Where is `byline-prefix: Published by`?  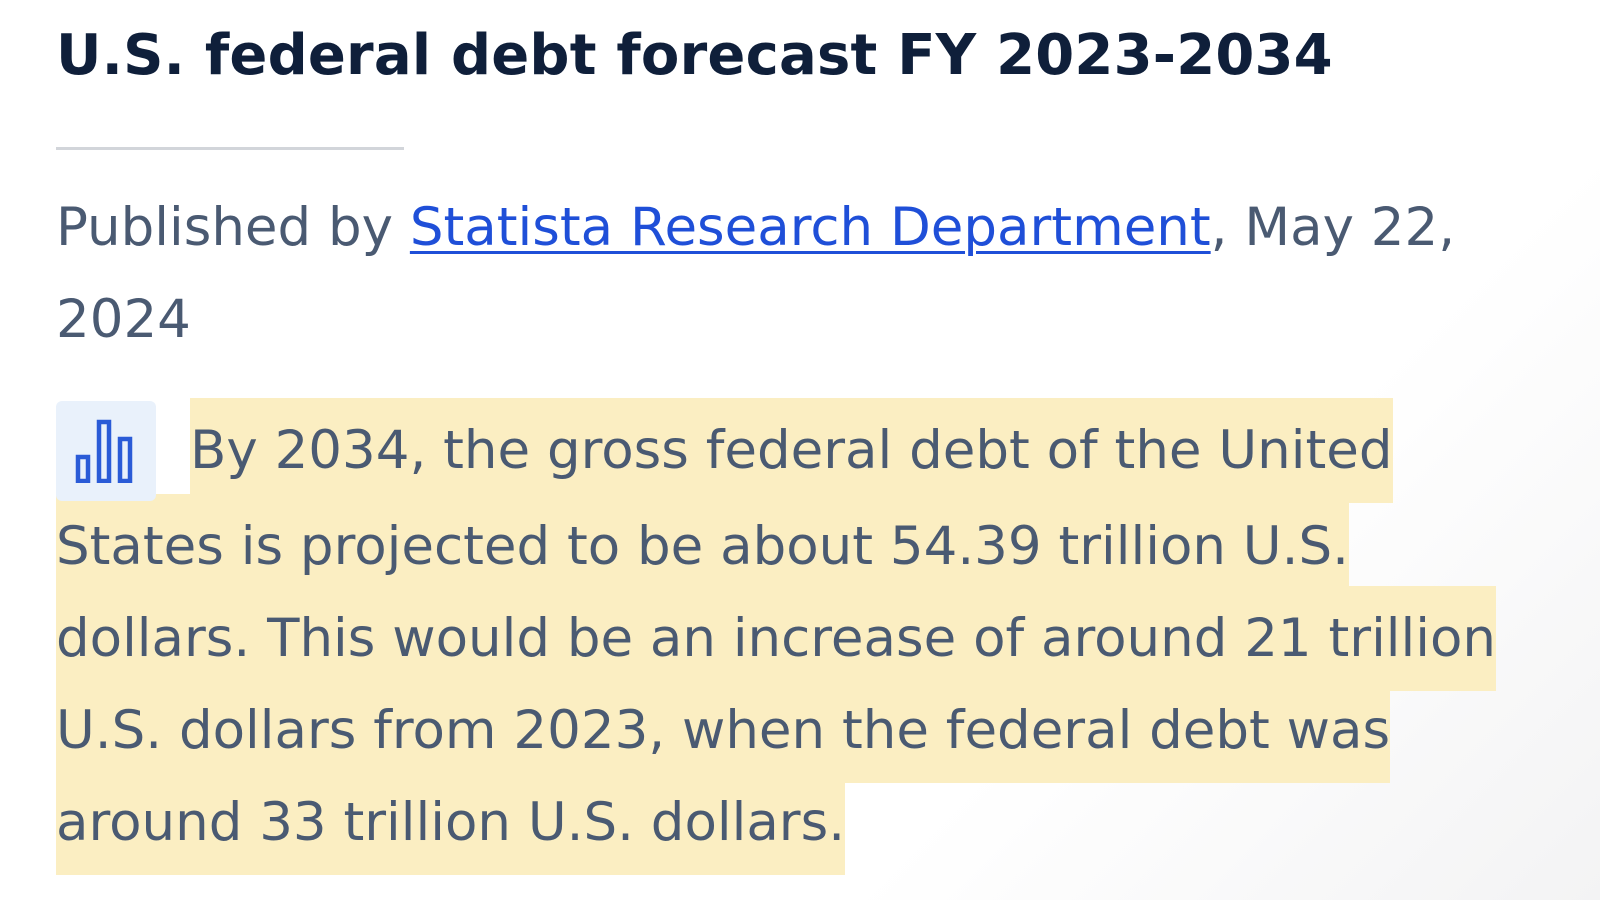
byline-prefix: Published by is located at coordinates (233, 227).